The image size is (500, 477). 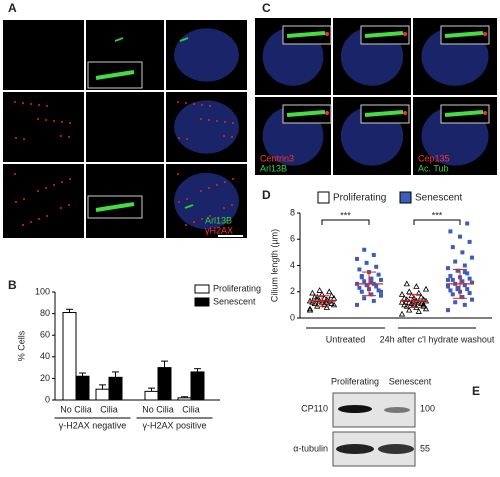 What do you see at coordinates (433, 168) in the screenshot?
I see `stain-label: Ac. Tub` at bounding box center [433, 168].